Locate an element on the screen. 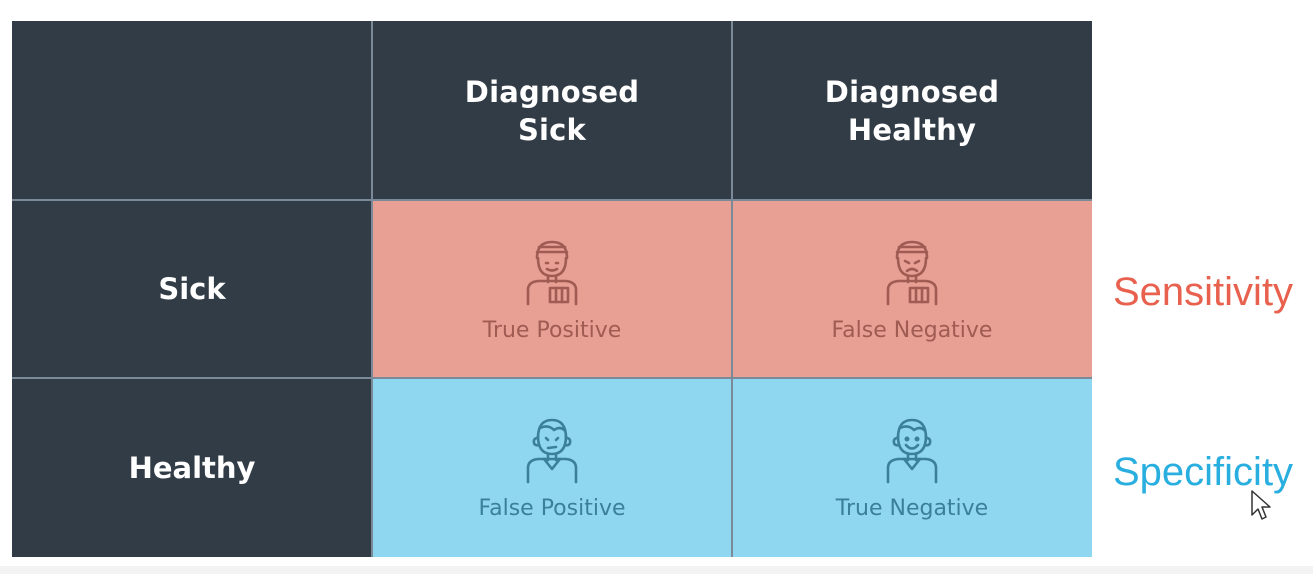 Image resolution: width=1313 pixels, height=574 pixels. row-header-label: Sick is located at coordinates (192, 289).